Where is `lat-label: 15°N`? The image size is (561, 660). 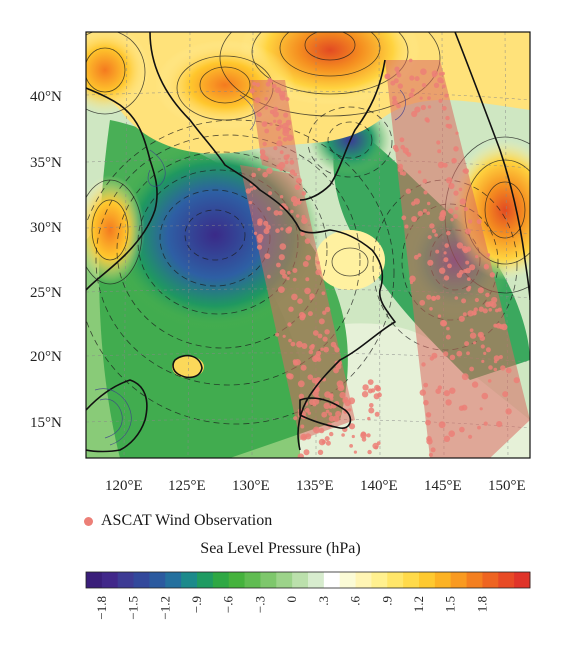
lat-label: 15°N is located at coordinates (46, 423).